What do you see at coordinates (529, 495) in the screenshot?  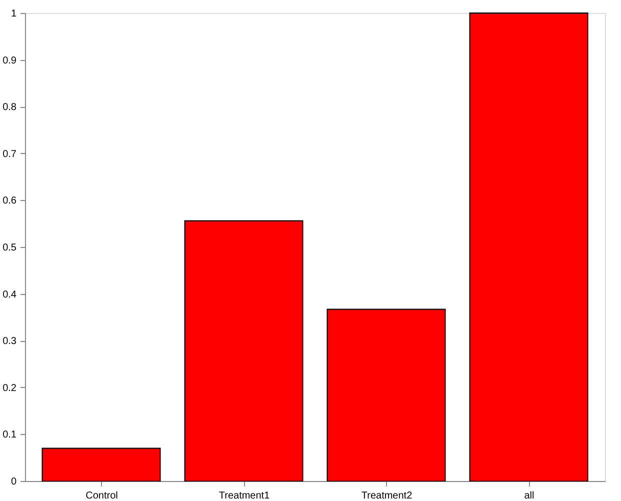 I see `x-tick-label: all` at bounding box center [529, 495].